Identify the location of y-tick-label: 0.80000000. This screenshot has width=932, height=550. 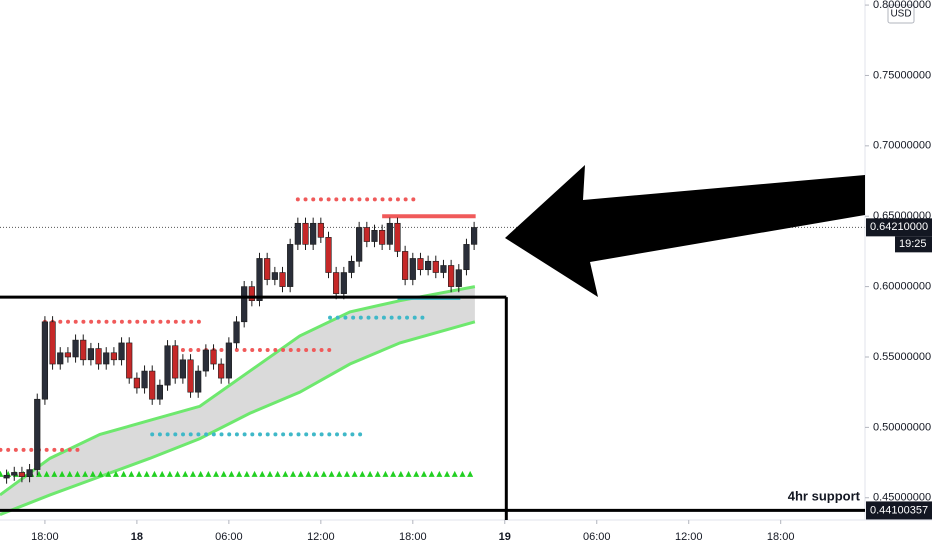
(902, 5).